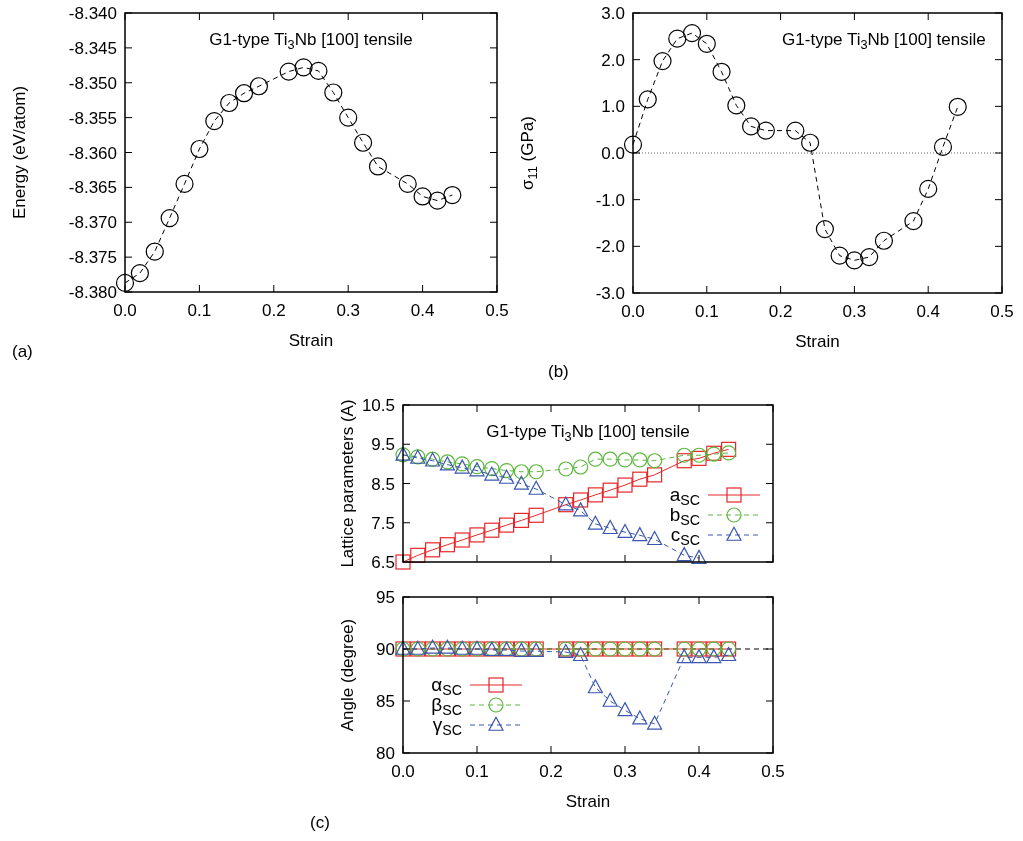 The image size is (1023, 841). I want to click on y-tick-label: -8.345, so click(92, 48).